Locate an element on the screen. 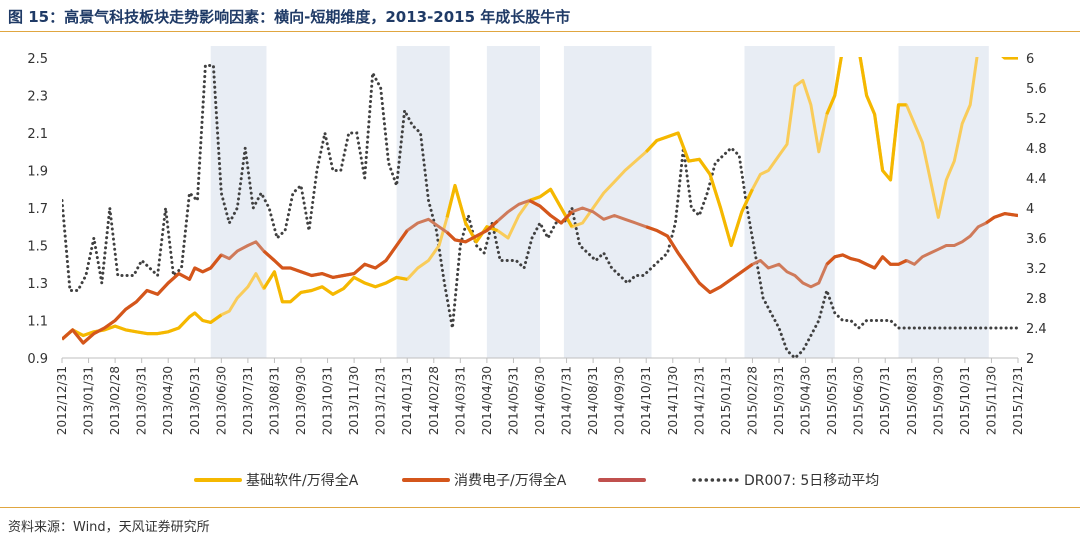  y-right-tick-label: 2.8 is located at coordinates (1036, 299).